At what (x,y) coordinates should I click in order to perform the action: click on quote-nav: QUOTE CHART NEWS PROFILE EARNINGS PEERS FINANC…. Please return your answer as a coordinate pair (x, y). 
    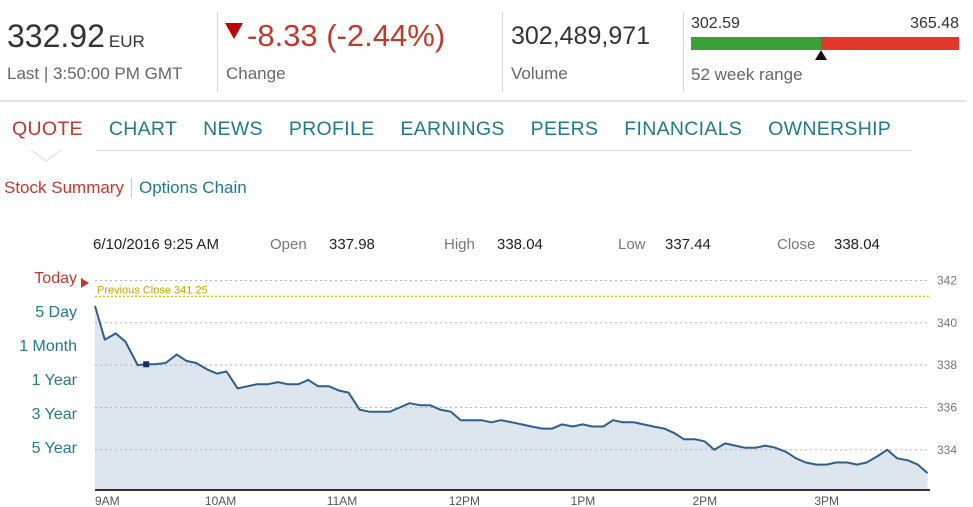
    Looking at the image, I should click on (483, 134).